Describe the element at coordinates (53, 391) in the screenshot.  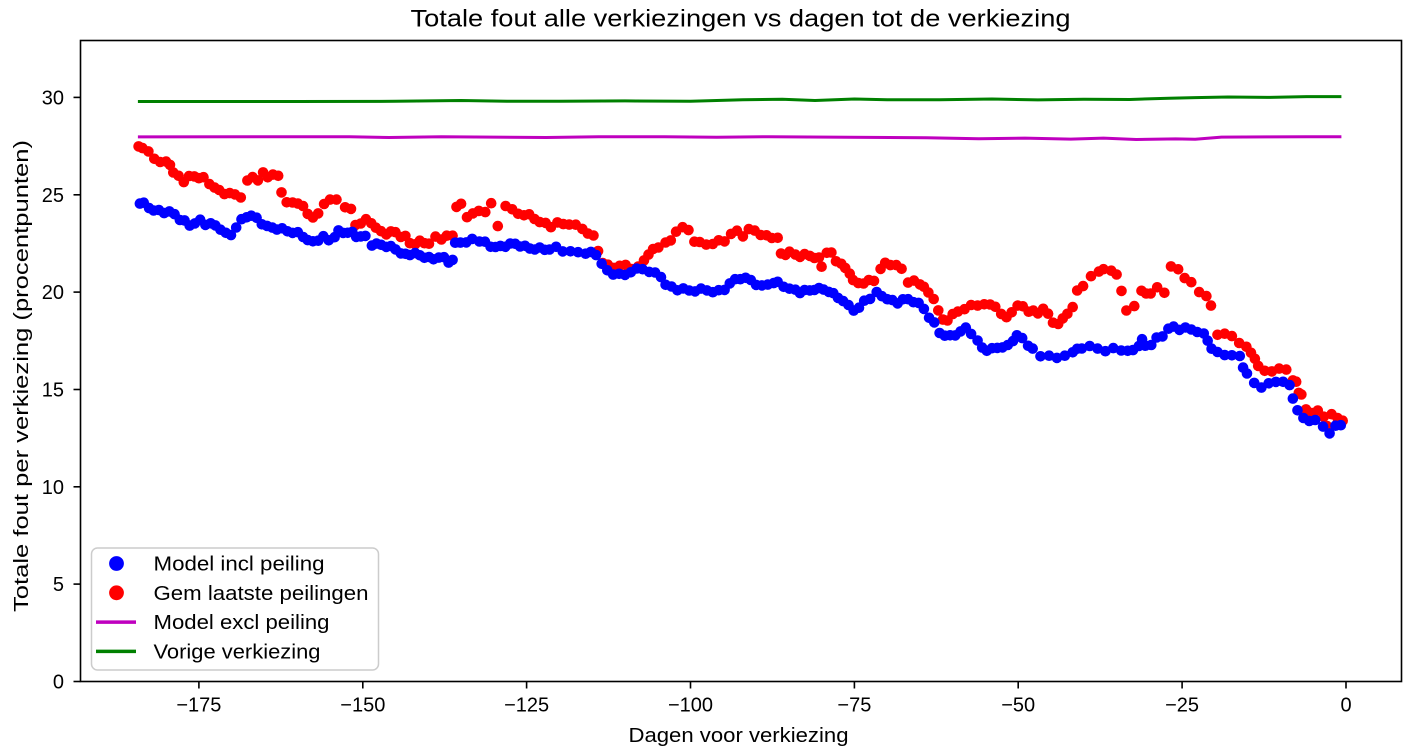
I see `svg-text: 15` at that location.